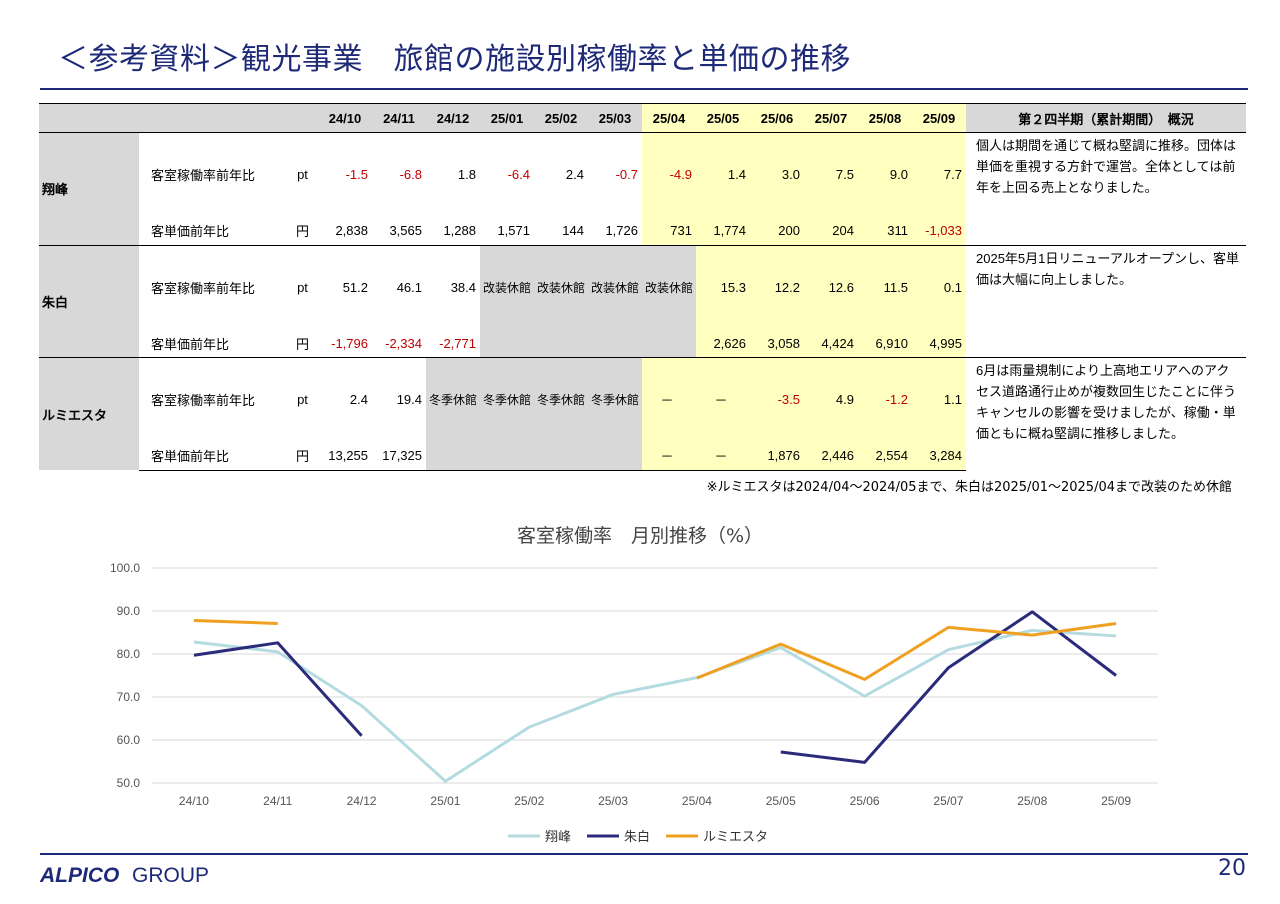 The width and height of the screenshot is (1280, 904). I want to click on value-cell: -1.5, so click(356, 175).